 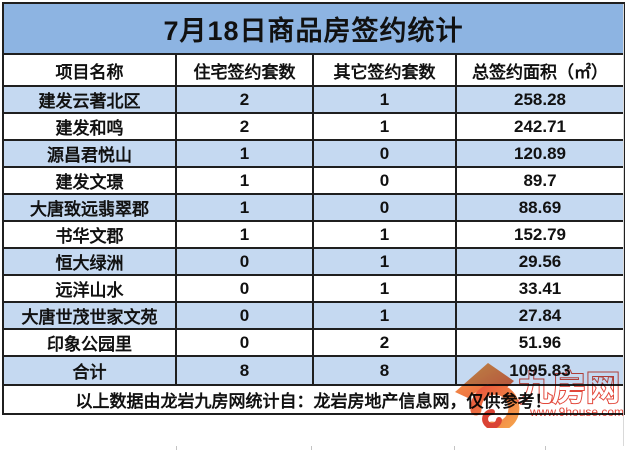 What do you see at coordinates (540, 207) in the screenshot?
I see `area-cell: 88.69` at bounding box center [540, 207].